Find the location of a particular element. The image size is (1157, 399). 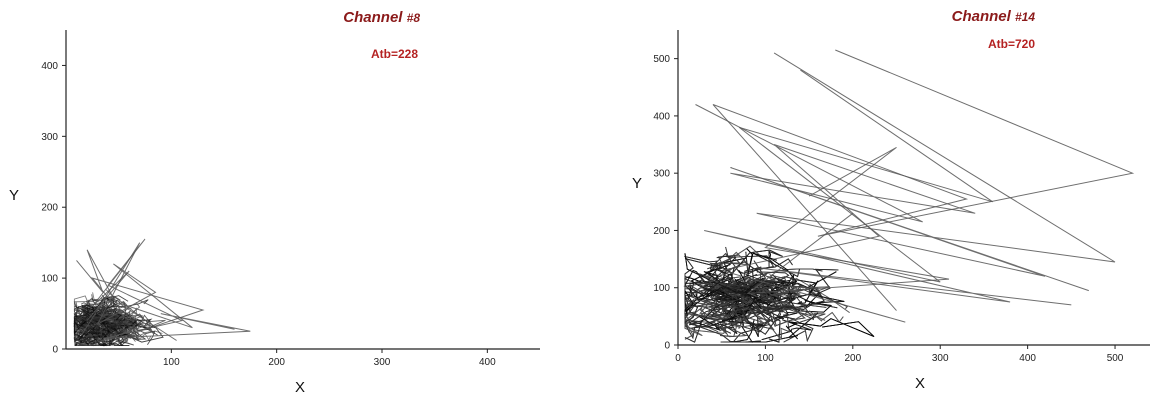

atb-annotation: Atb=228 is located at coordinates (394, 54).